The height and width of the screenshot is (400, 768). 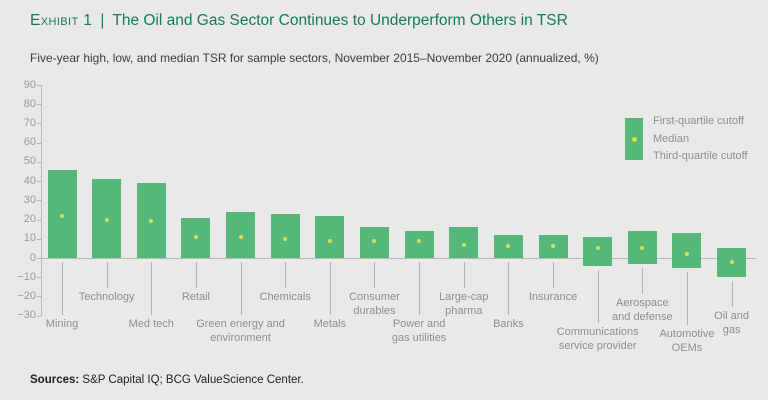 I want to click on category-label: Automotive OEMs, so click(x=687, y=340).